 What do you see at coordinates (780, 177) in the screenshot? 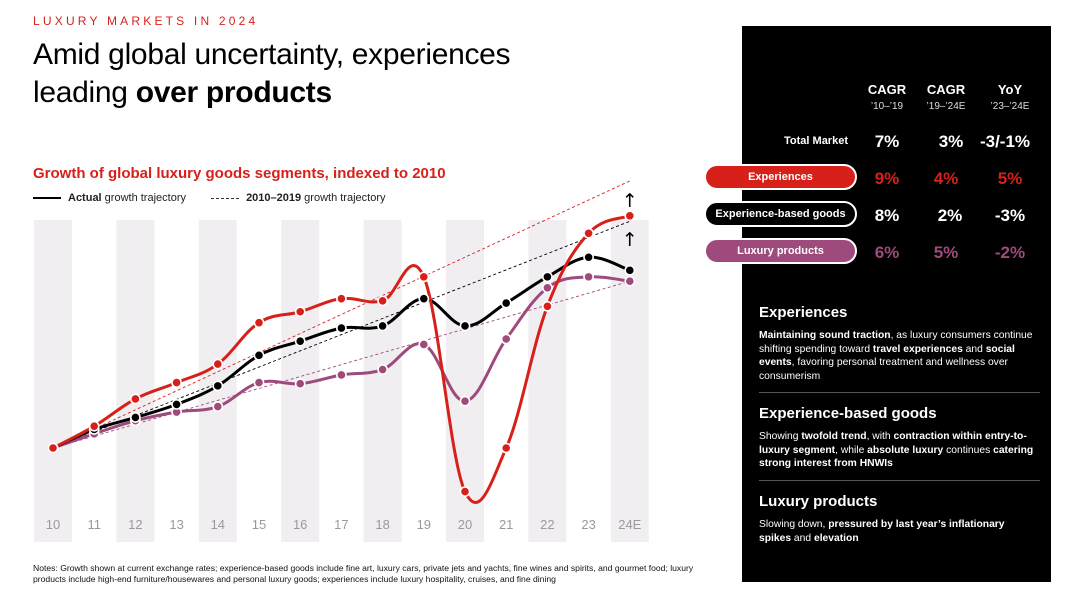
I see `pill-experiences: Experiences` at bounding box center [780, 177].